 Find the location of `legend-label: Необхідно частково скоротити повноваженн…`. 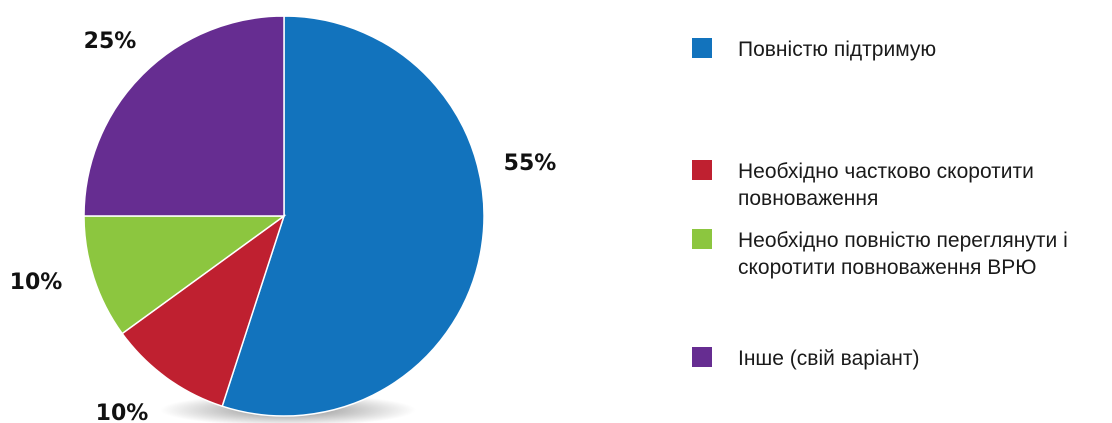

legend-label: Необхідно частково скоротити повноваженн… is located at coordinates (886, 185).